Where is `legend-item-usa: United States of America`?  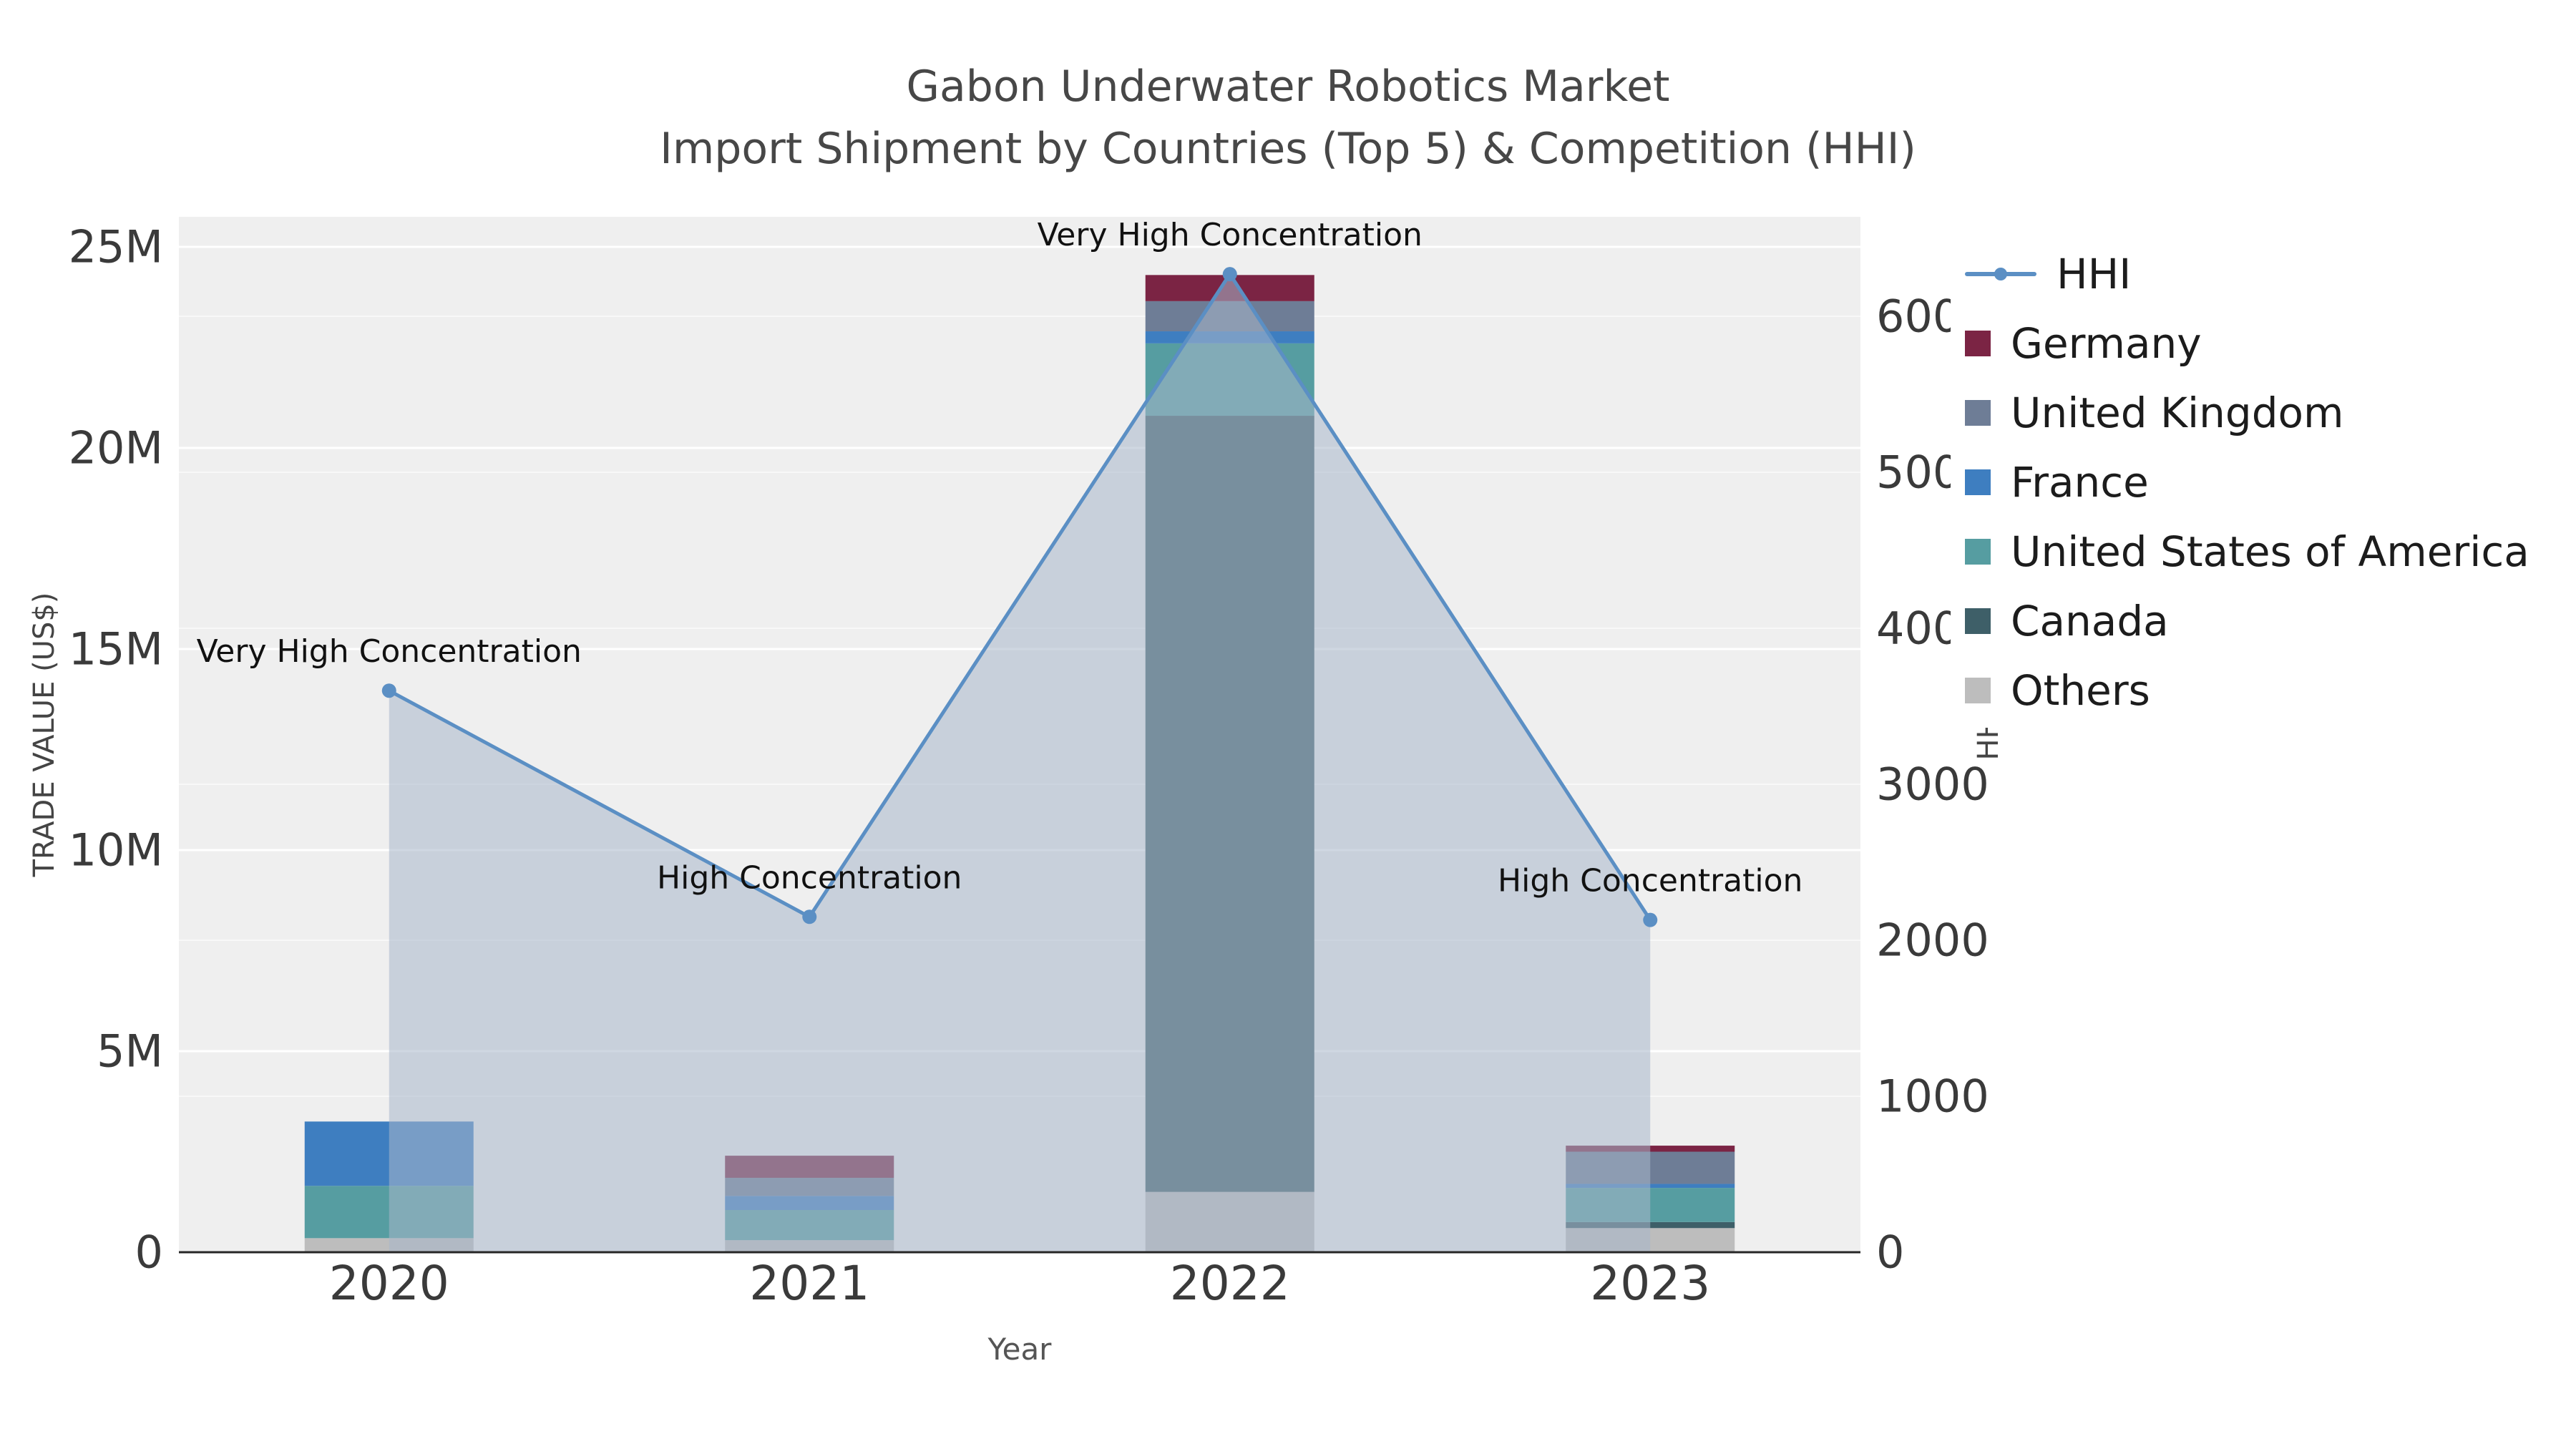
legend-item-usa: United States of America is located at coordinates (2247, 551).